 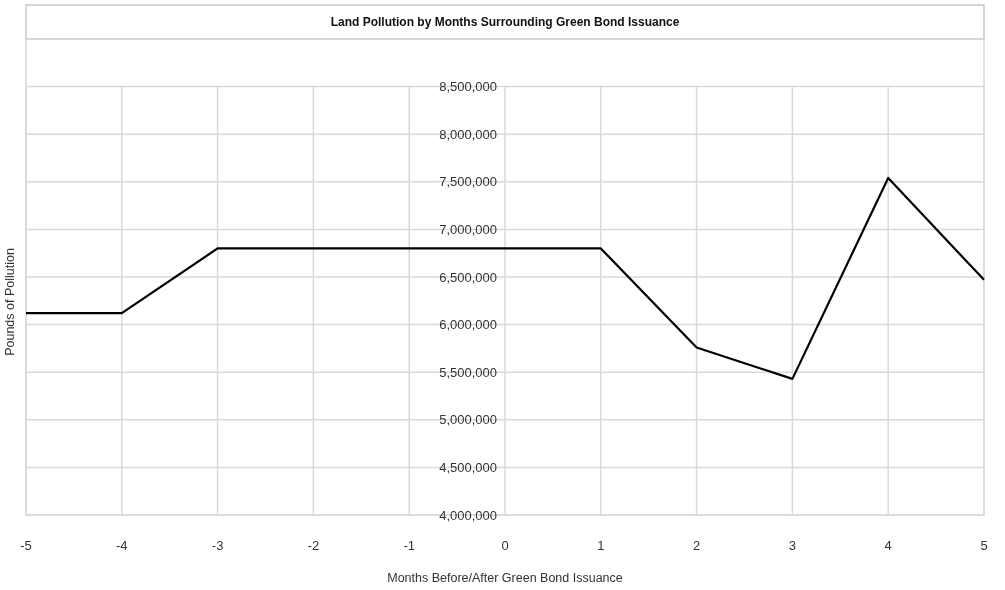 What do you see at coordinates (468, 515) in the screenshot?
I see `y-tick-label: 4,000,000` at bounding box center [468, 515].